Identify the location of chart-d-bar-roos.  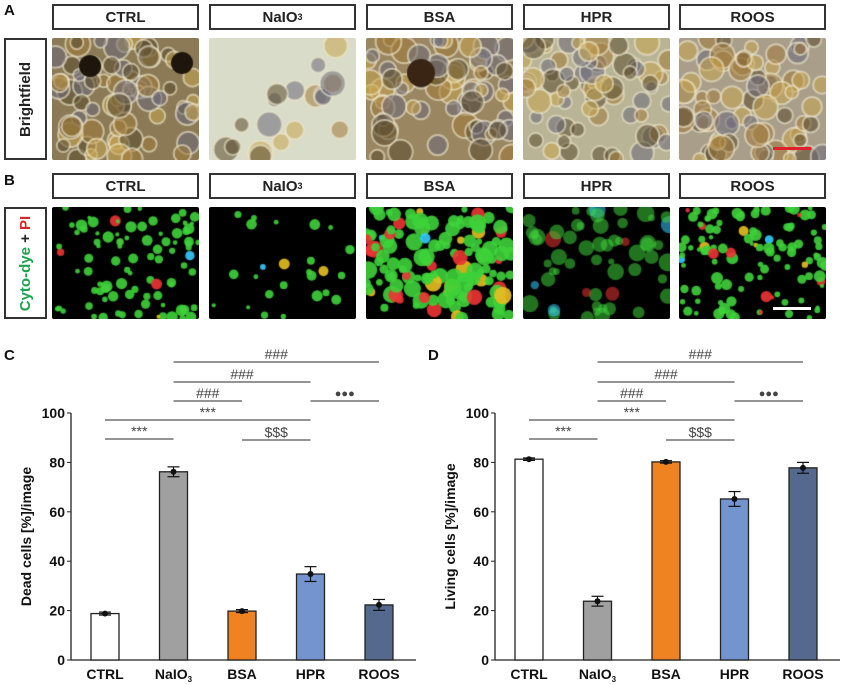
(803, 564).